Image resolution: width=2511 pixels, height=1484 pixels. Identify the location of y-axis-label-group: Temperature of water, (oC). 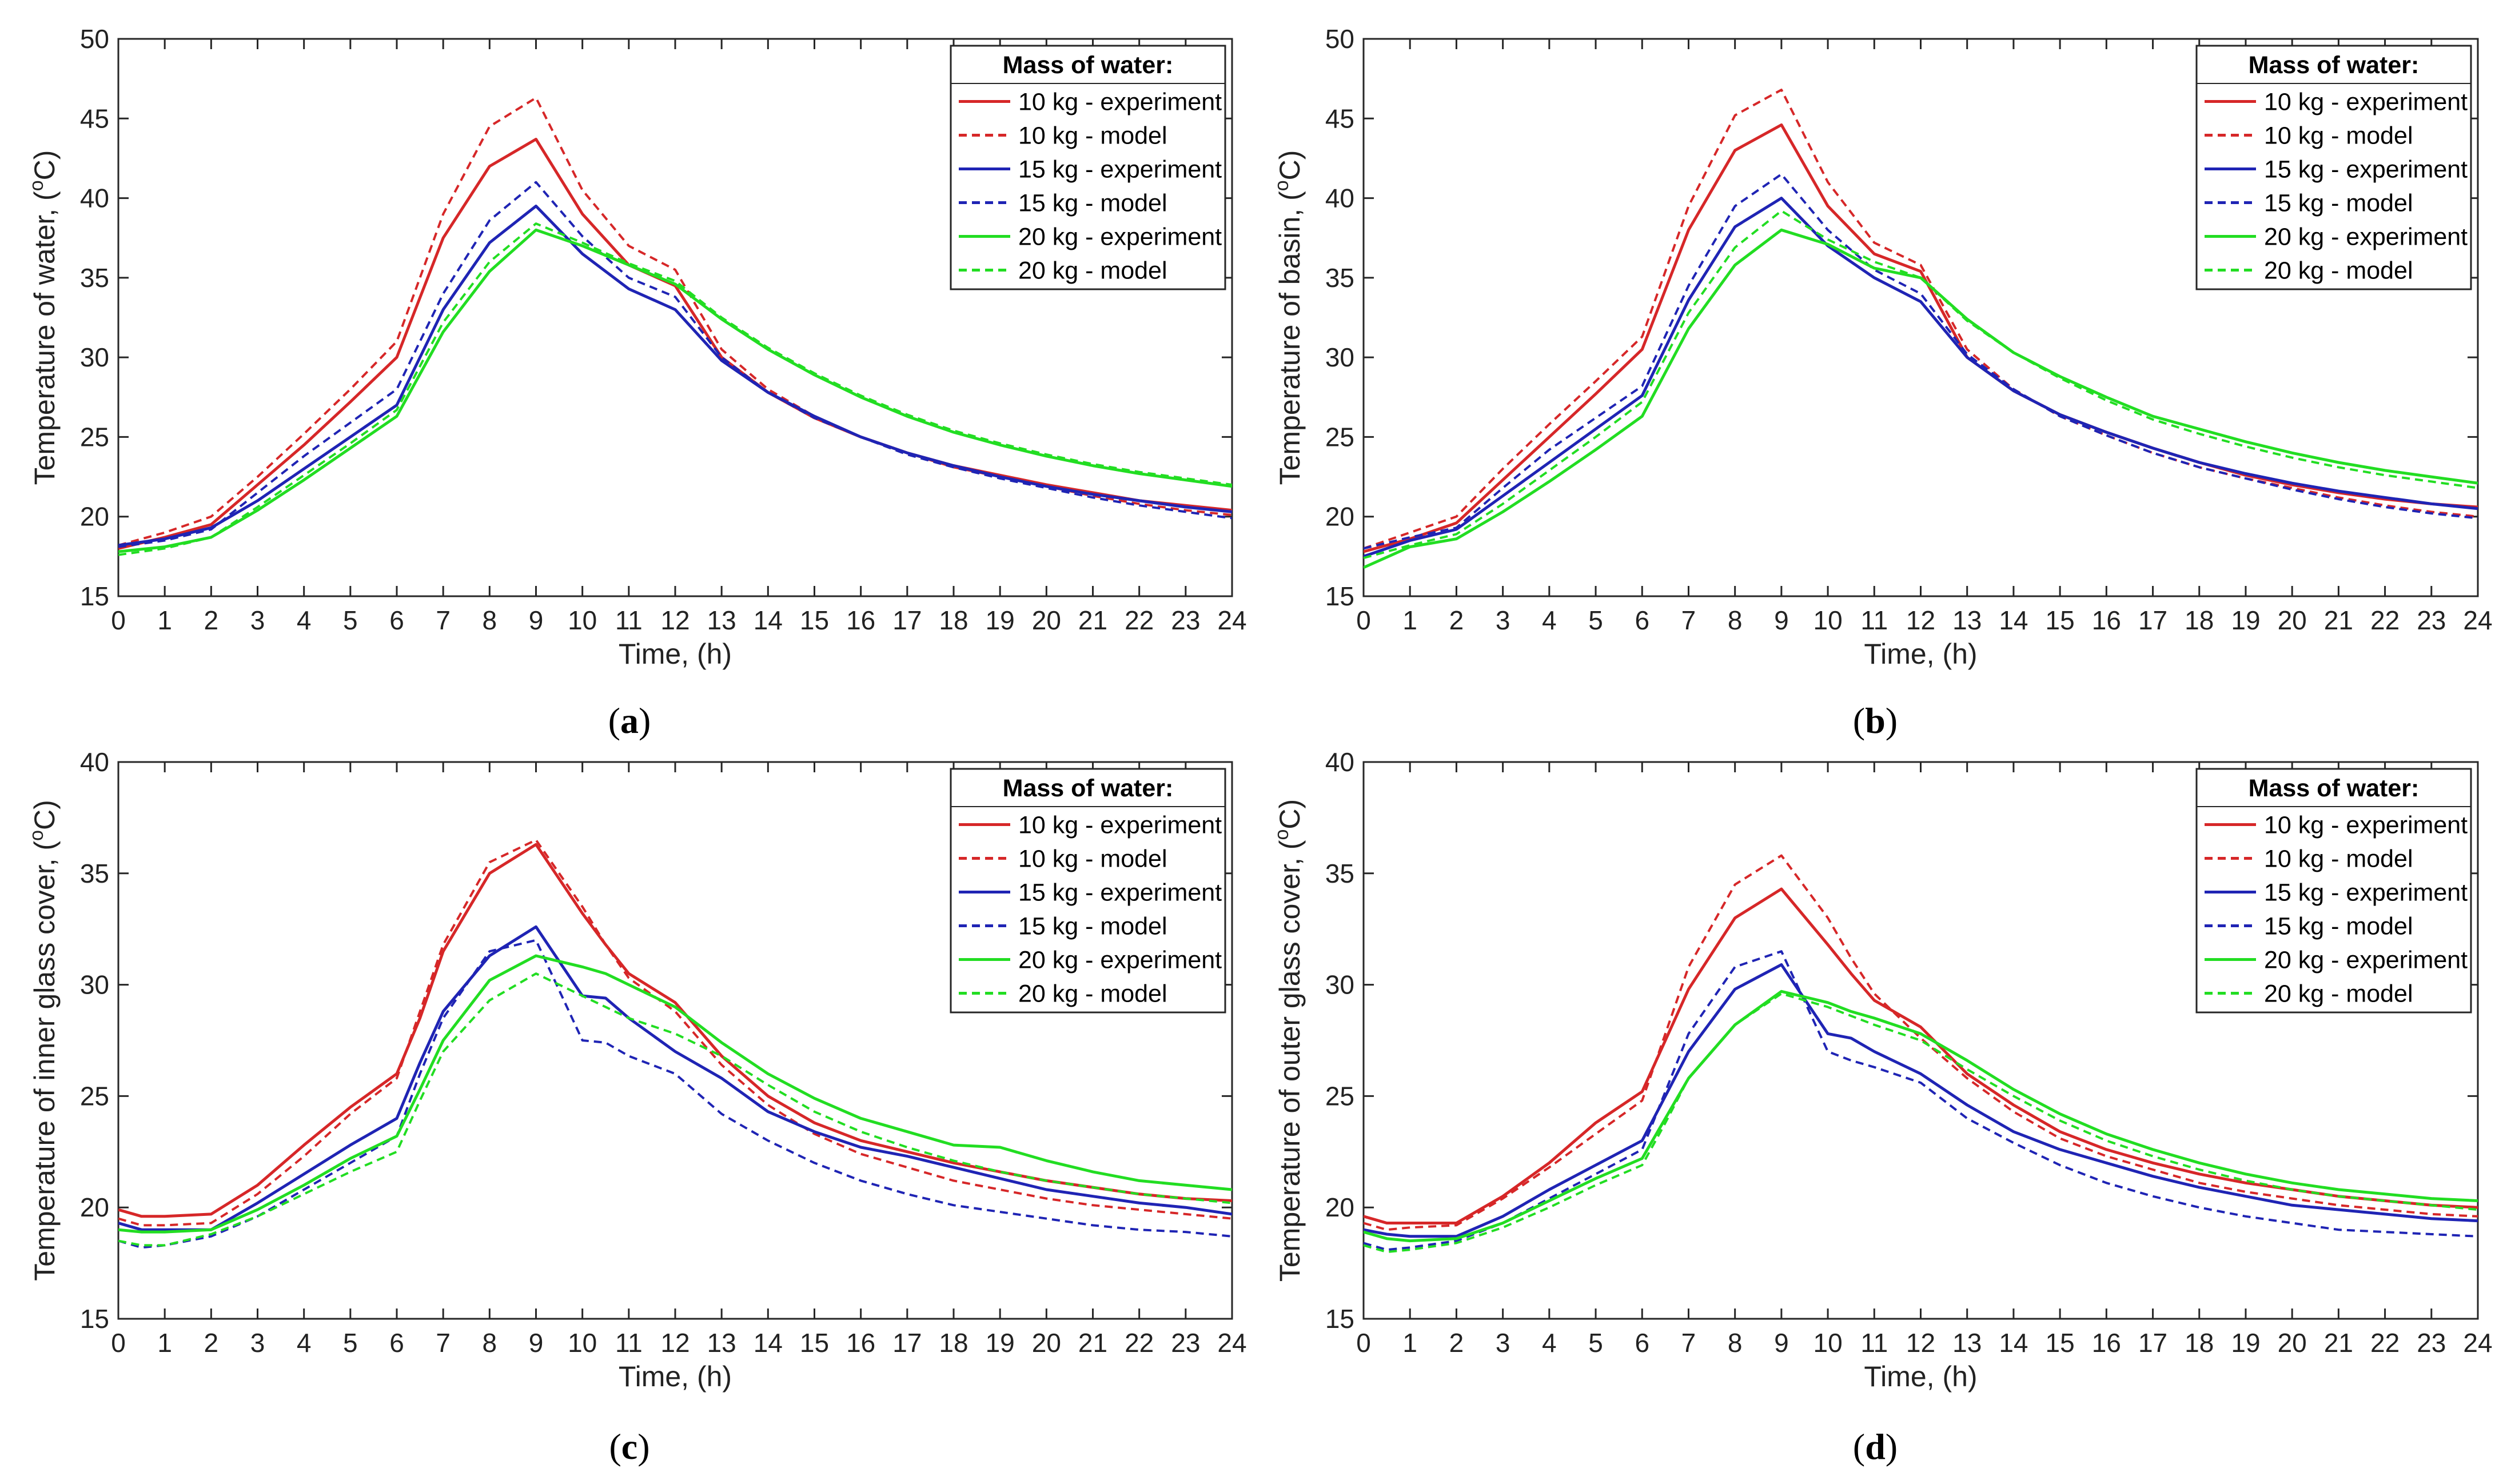
(44, 317).